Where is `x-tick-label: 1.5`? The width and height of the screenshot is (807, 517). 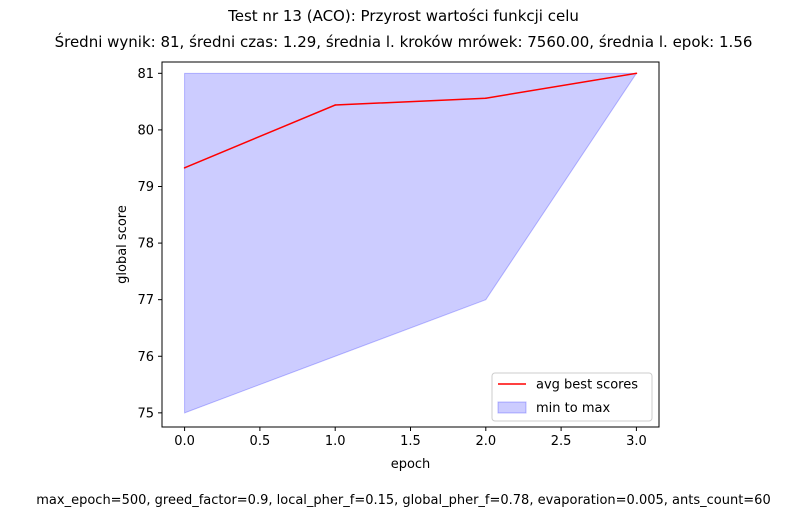 x-tick-label: 1.5 is located at coordinates (410, 441).